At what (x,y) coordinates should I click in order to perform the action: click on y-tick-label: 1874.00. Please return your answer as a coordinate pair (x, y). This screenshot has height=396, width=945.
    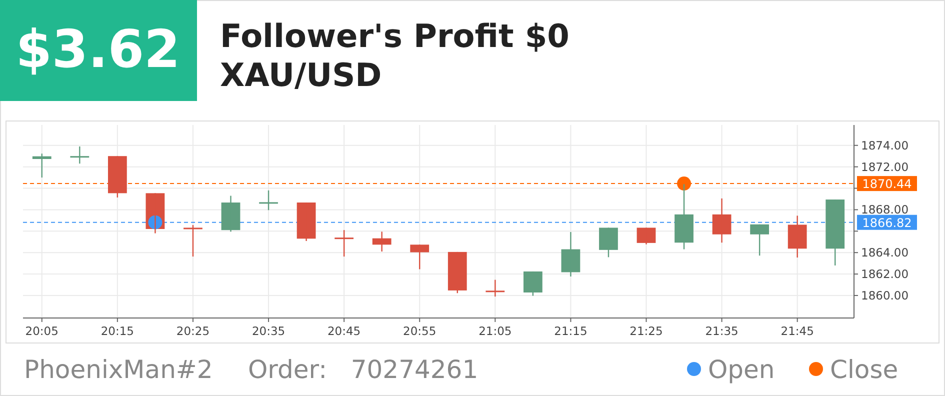
    Looking at the image, I should click on (885, 145).